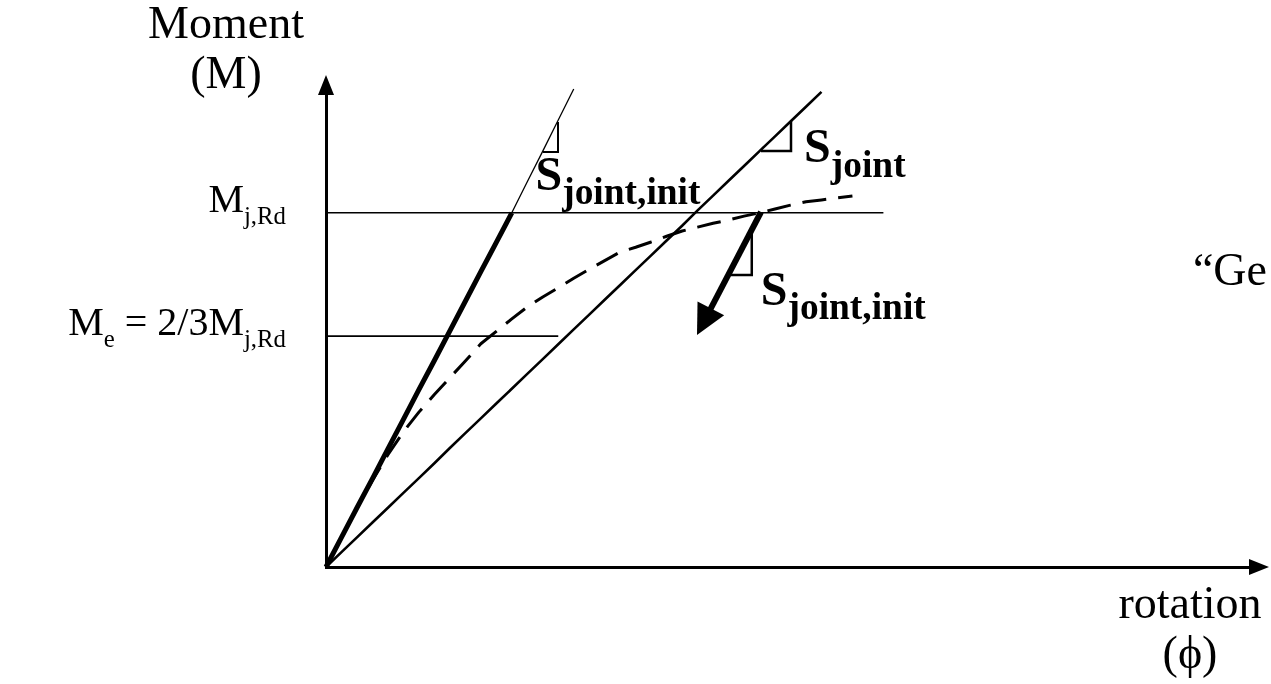 This screenshot has width=1271, height=684. What do you see at coordinates (1190, 627) in the screenshot?
I see `x-axis-title: rotation (ϕ)` at bounding box center [1190, 627].